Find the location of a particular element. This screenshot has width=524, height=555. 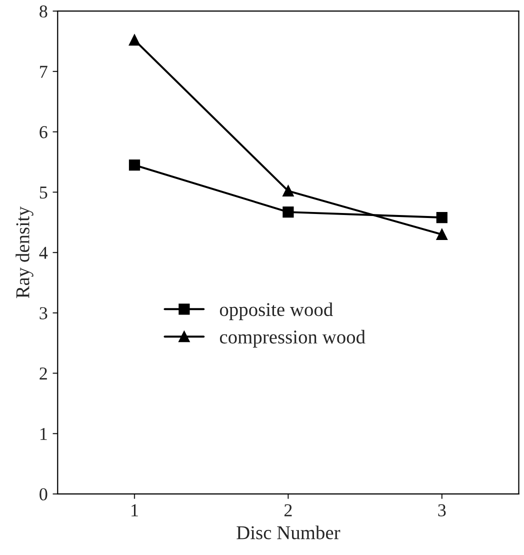

y-tick-label: 8 is located at coordinates (44, 11).